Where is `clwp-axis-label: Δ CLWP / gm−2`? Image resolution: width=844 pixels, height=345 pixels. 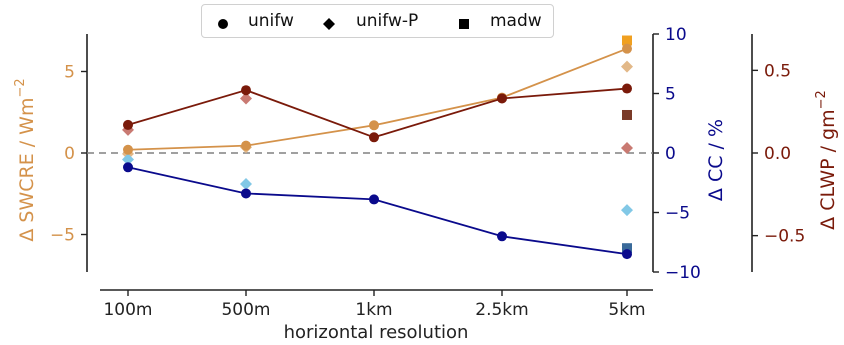 clwp-axis-label: Δ CLWP / gm−2 is located at coordinates (826, 160).